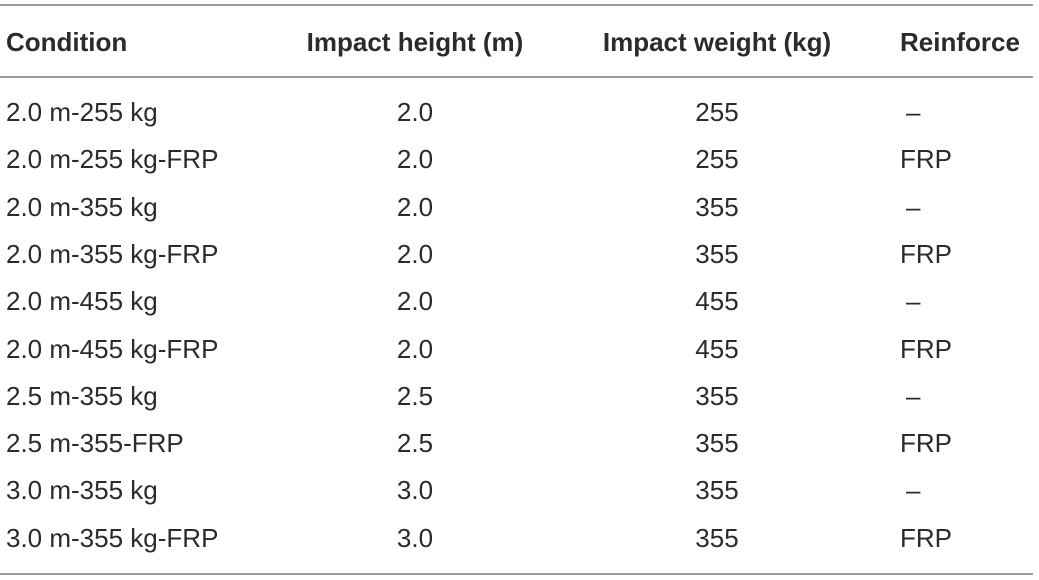 The width and height of the screenshot is (1039, 580). I want to click on table-cell: 3.0 m-355 kg-FRP, so click(112, 537).